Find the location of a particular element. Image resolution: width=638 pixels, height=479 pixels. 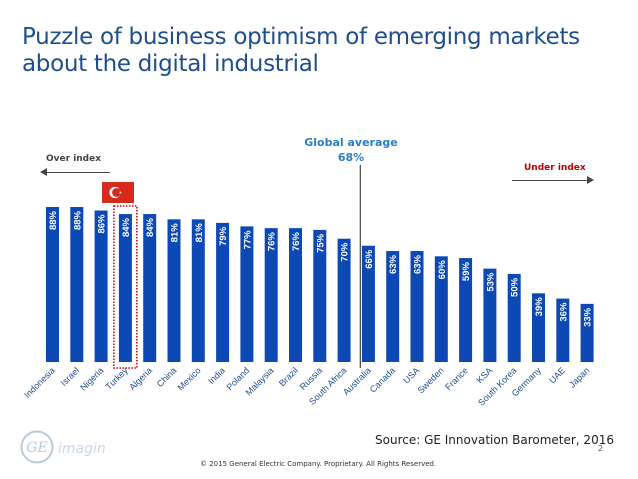

ge-logo-icon: GE is located at coordinates (37, 447).